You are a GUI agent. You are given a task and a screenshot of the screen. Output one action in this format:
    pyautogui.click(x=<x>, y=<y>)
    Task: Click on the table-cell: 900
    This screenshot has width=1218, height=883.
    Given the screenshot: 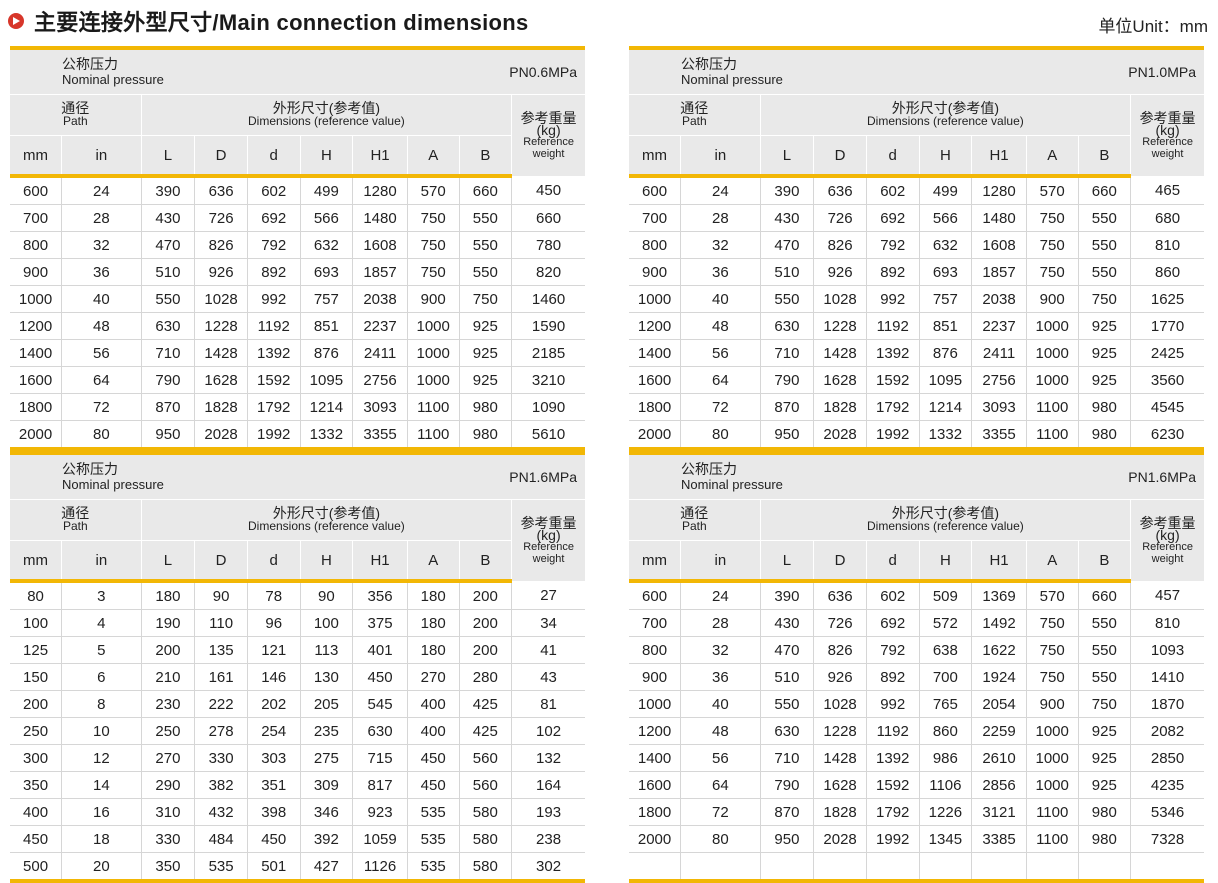 What is the action you would take?
    pyautogui.click(x=655, y=272)
    